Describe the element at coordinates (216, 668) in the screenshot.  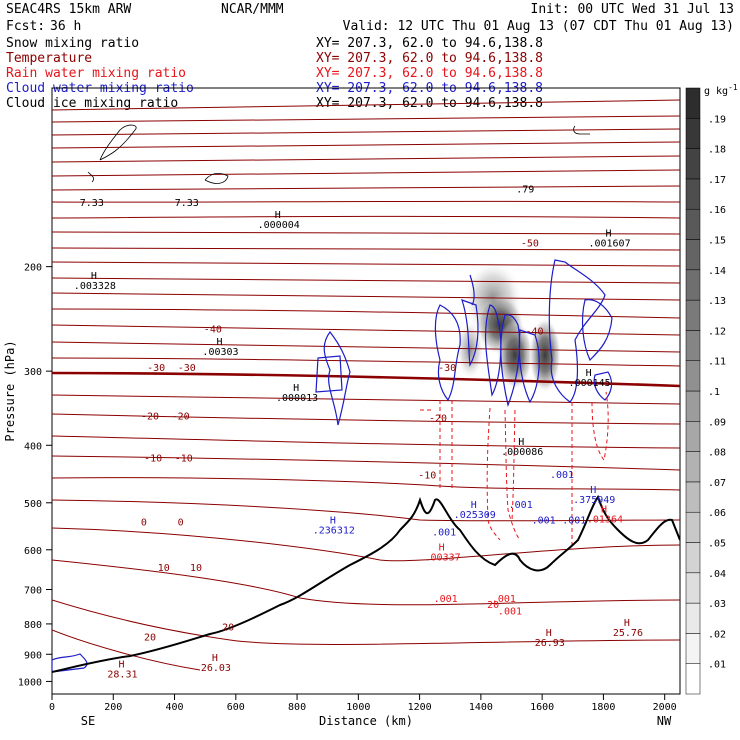
I see `temperature-max-label: 26.03` at that location.